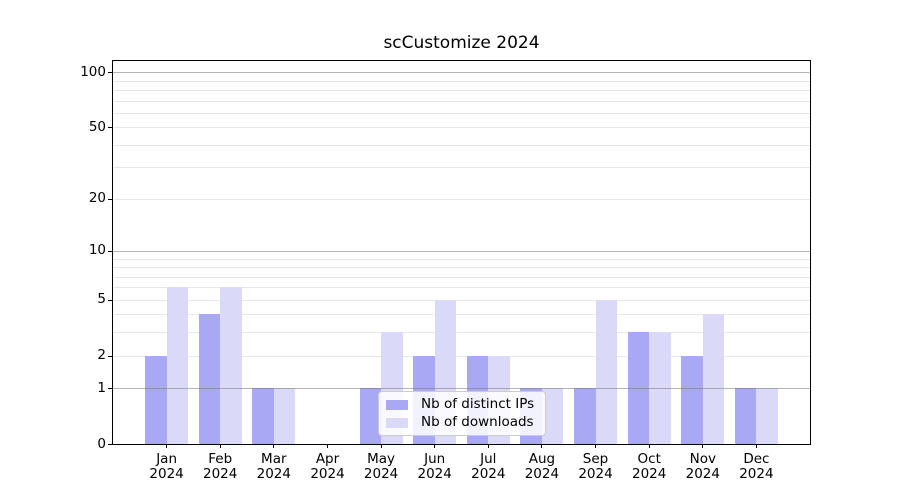 The height and width of the screenshot is (500, 900). What do you see at coordinates (231, 365) in the screenshot?
I see `bar-downloads-feb` at bounding box center [231, 365].